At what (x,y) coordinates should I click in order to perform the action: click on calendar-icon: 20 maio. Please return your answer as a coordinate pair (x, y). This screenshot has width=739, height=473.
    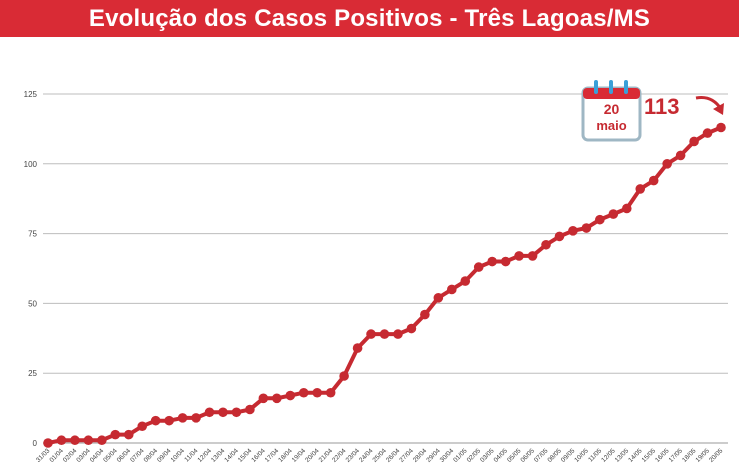
    Looking at the image, I should click on (611, 111).